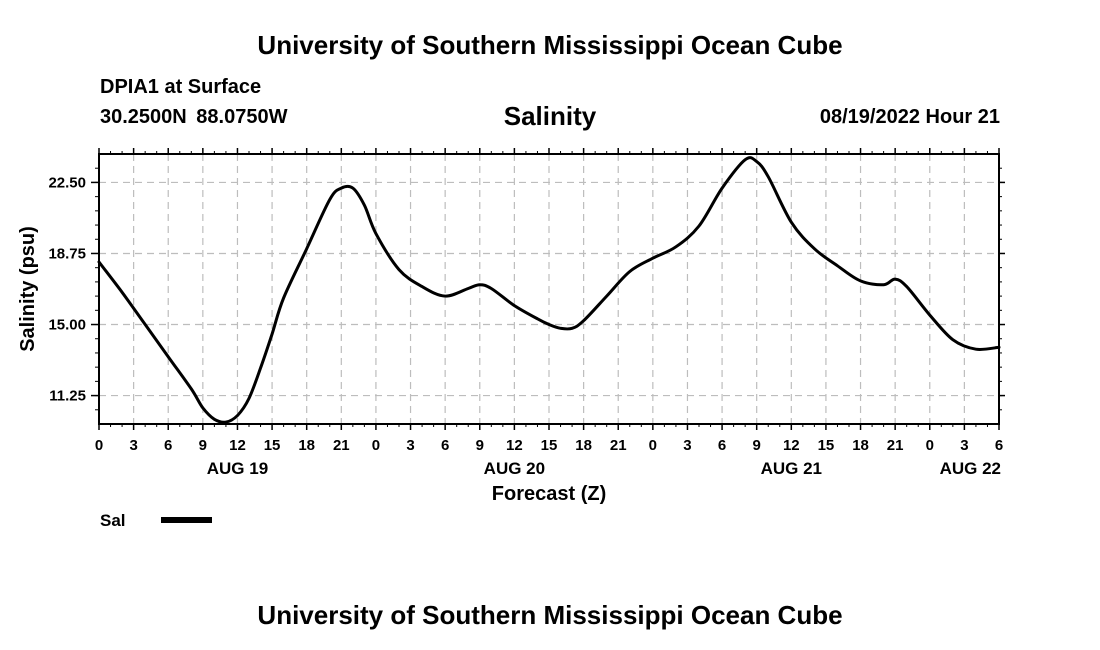 The width and height of the screenshot is (1100, 650). What do you see at coordinates (67, 253) in the screenshot?
I see `y-tick-label: 18.75` at bounding box center [67, 253].